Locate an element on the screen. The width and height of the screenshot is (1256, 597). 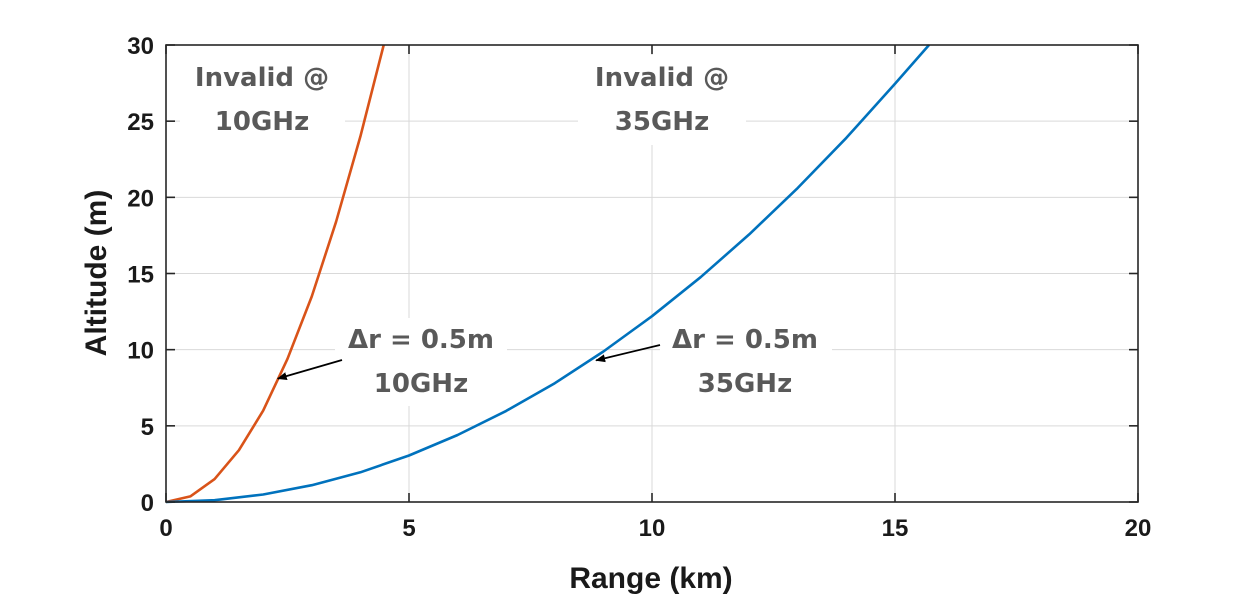
y-tick-label: 0 is located at coordinates (147, 503).